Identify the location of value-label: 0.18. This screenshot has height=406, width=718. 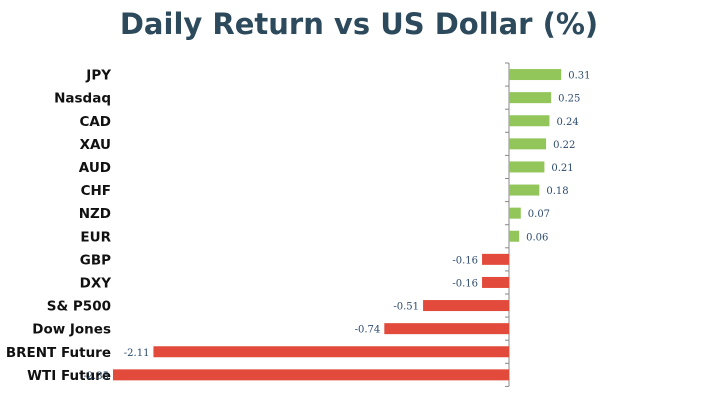
(557, 191).